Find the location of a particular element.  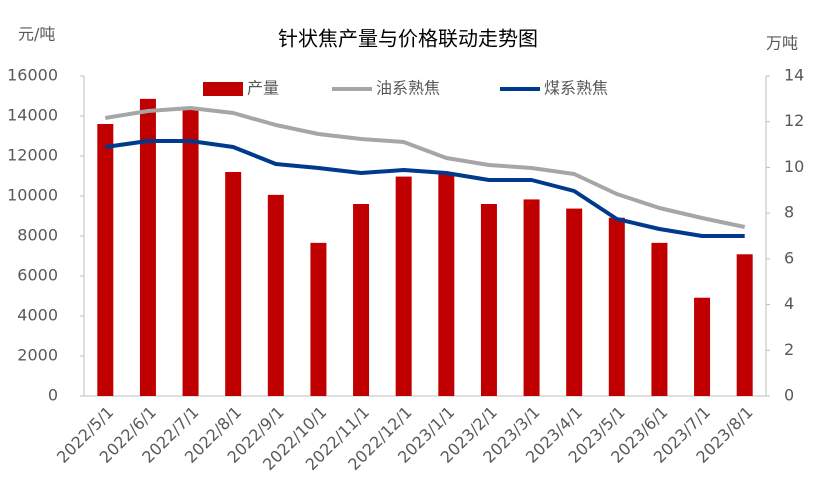

legend-label: 煤系熟焦 is located at coordinates (576, 88).